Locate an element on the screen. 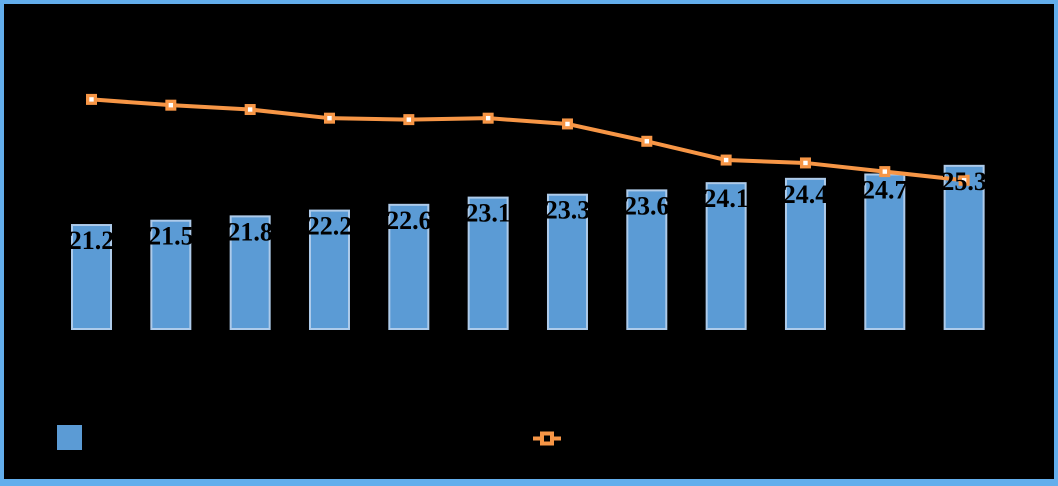  bar-value-label: 21.2 is located at coordinates (92, 240).